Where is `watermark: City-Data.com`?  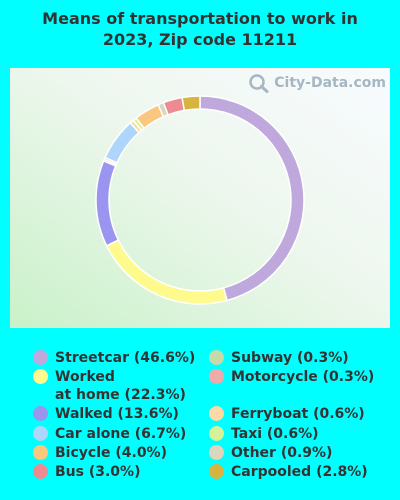
watermark: City-Data.com is located at coordinates (317, 83).